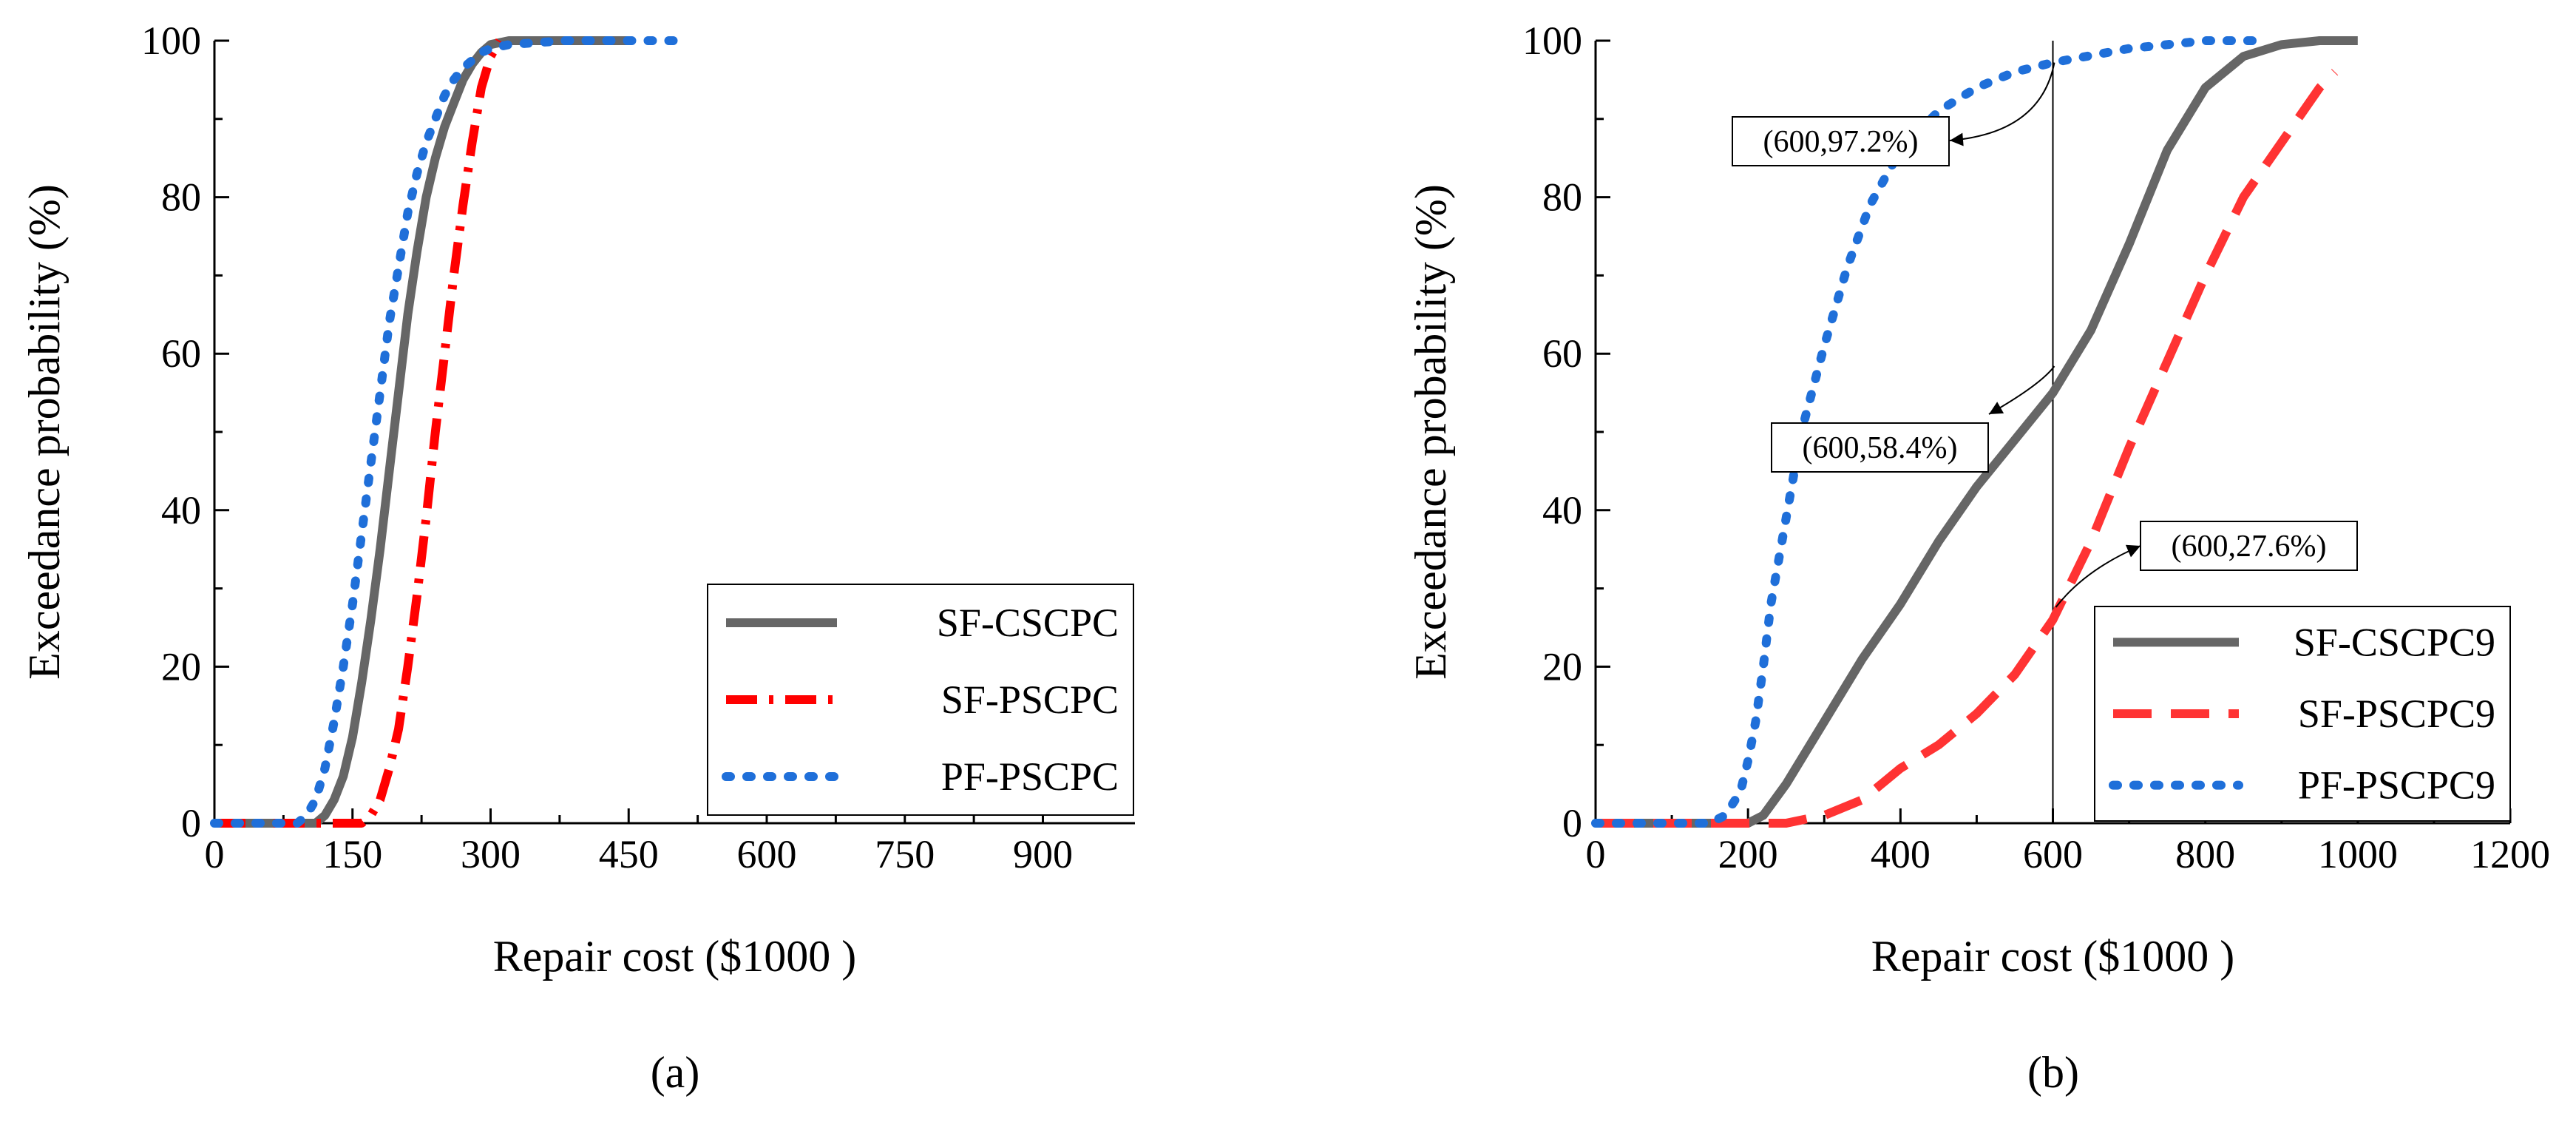 This screenshot has width=2576, height=1122. I want to click on x-tick-label: 150, so click(352, 854).